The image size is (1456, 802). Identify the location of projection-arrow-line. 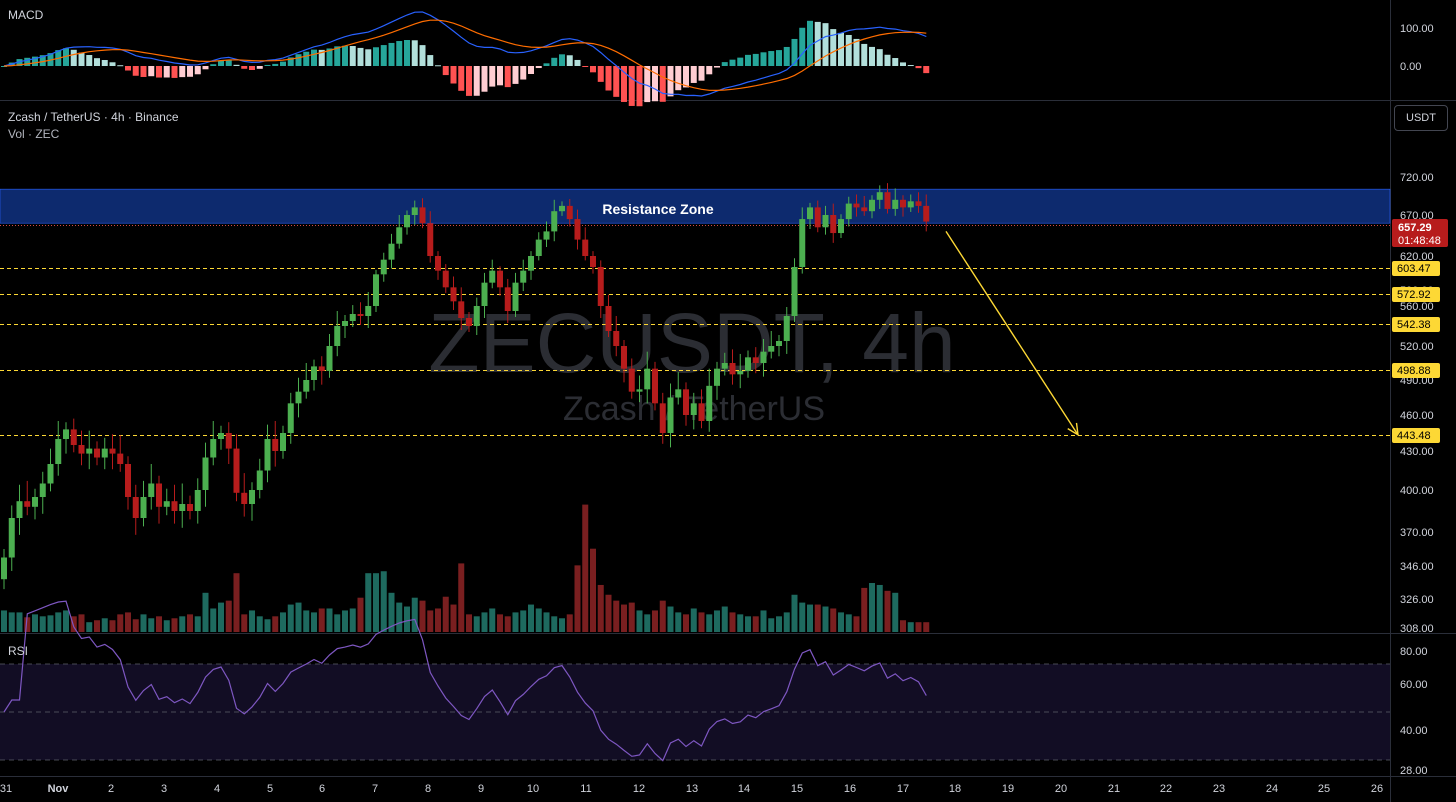
(1012, 333).